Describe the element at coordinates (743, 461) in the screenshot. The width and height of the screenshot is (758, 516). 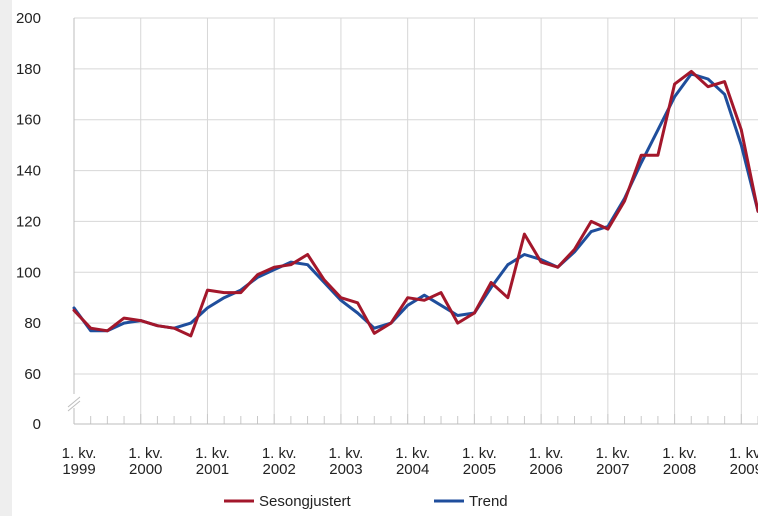
I see `x-tick-label: 1. kv.2009` at that location.